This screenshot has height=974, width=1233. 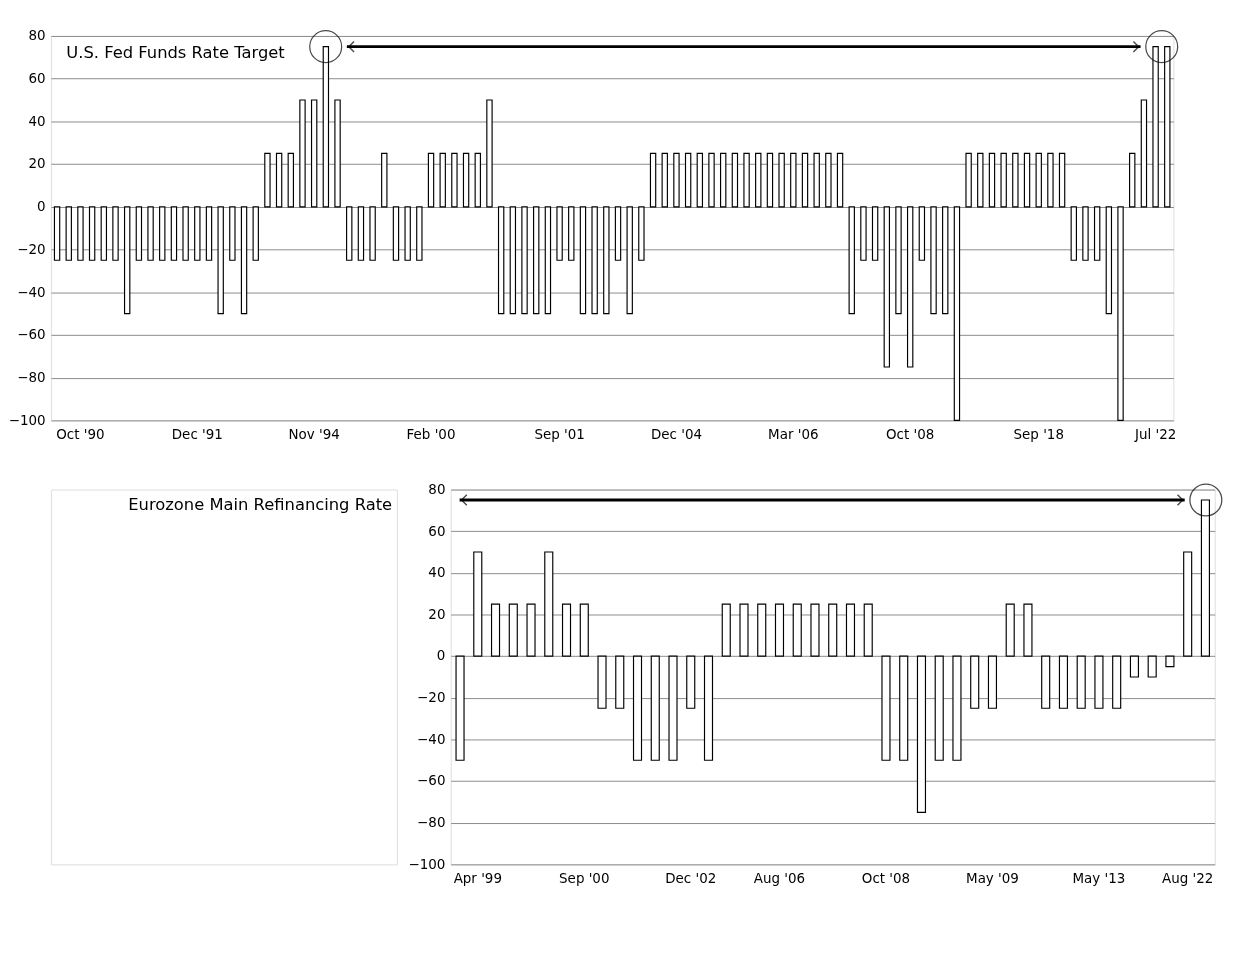 I want to click on x-tick-label: Jul '22, so click(x=1155, y=435).